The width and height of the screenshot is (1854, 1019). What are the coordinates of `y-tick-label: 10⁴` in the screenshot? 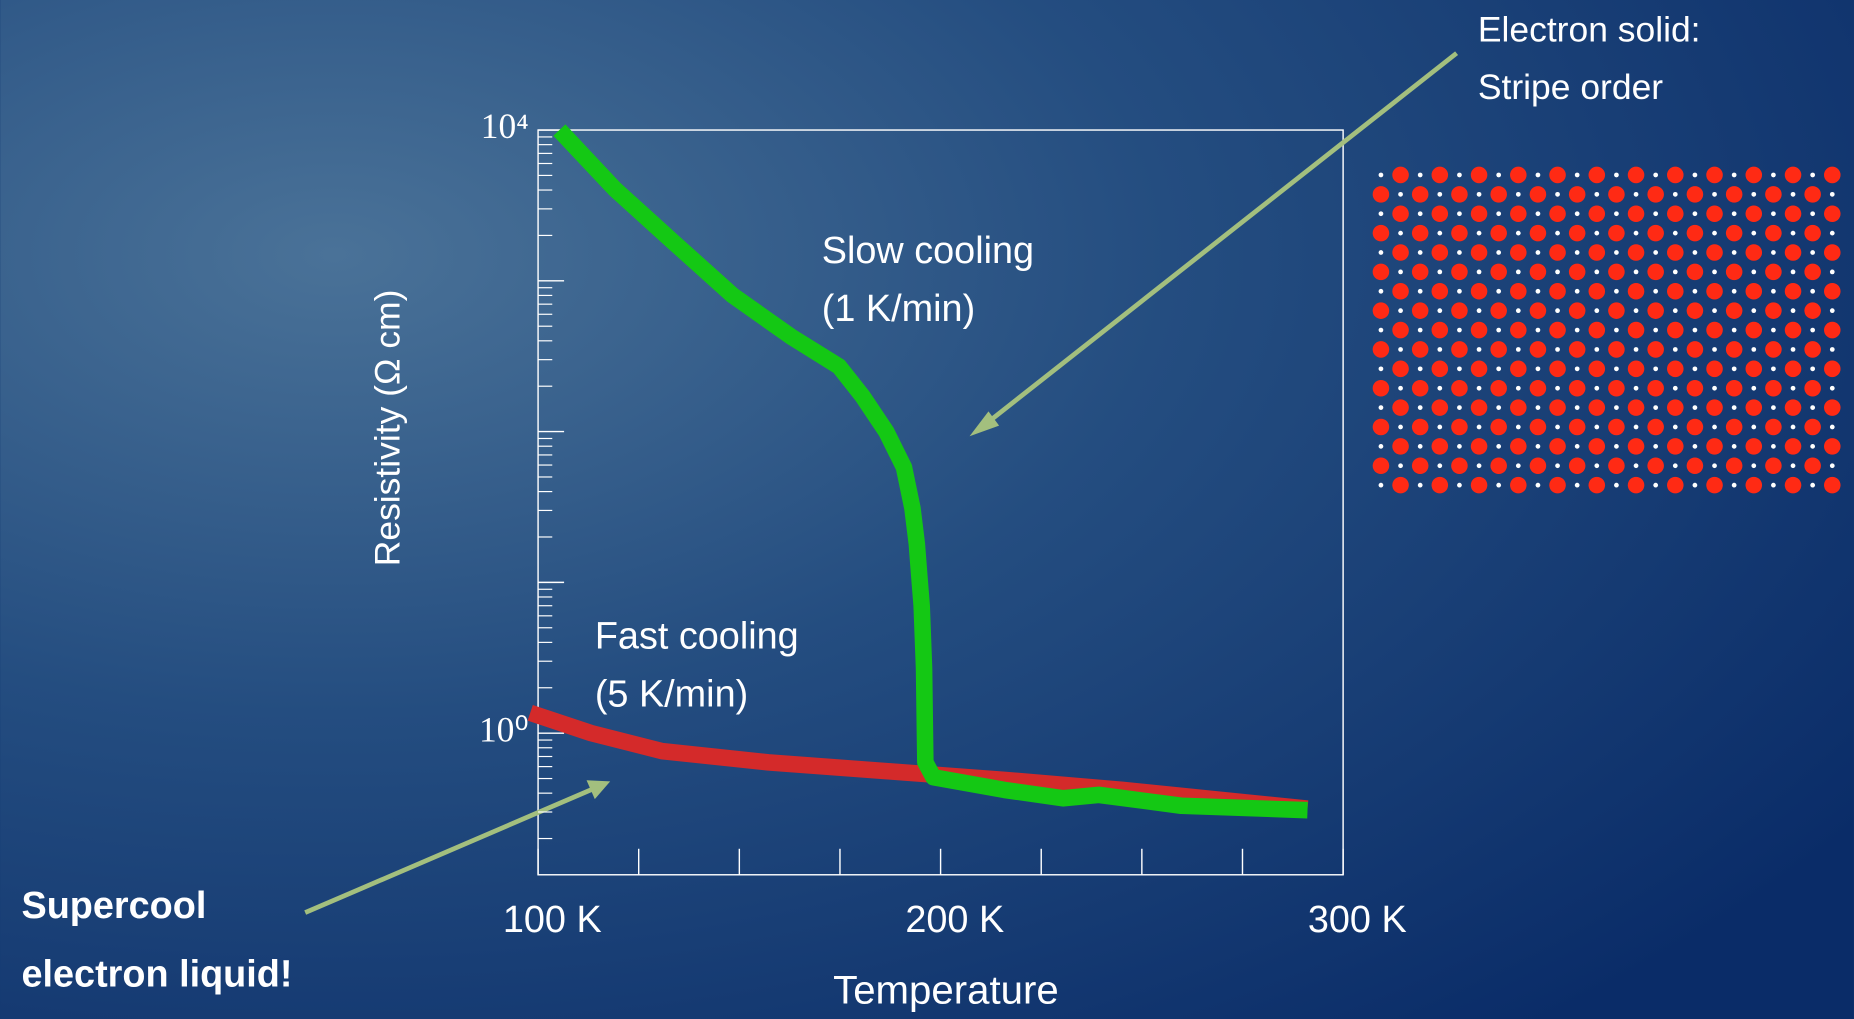 It's located at (505, 126).